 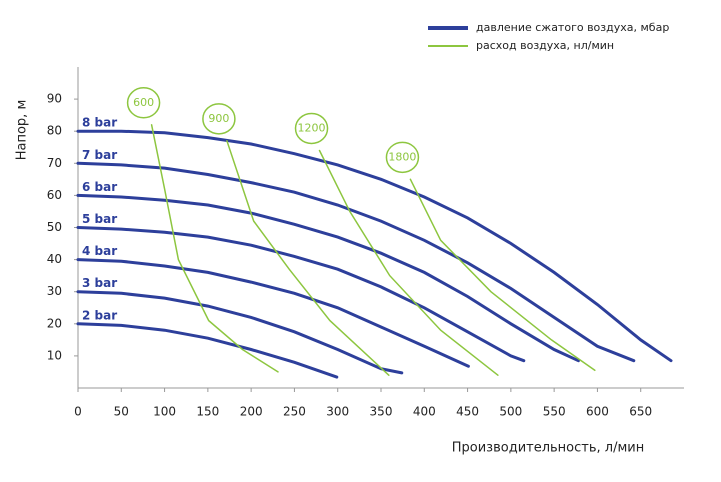 I want to click on series-label: 7 bar, so click(x=99, y=155).